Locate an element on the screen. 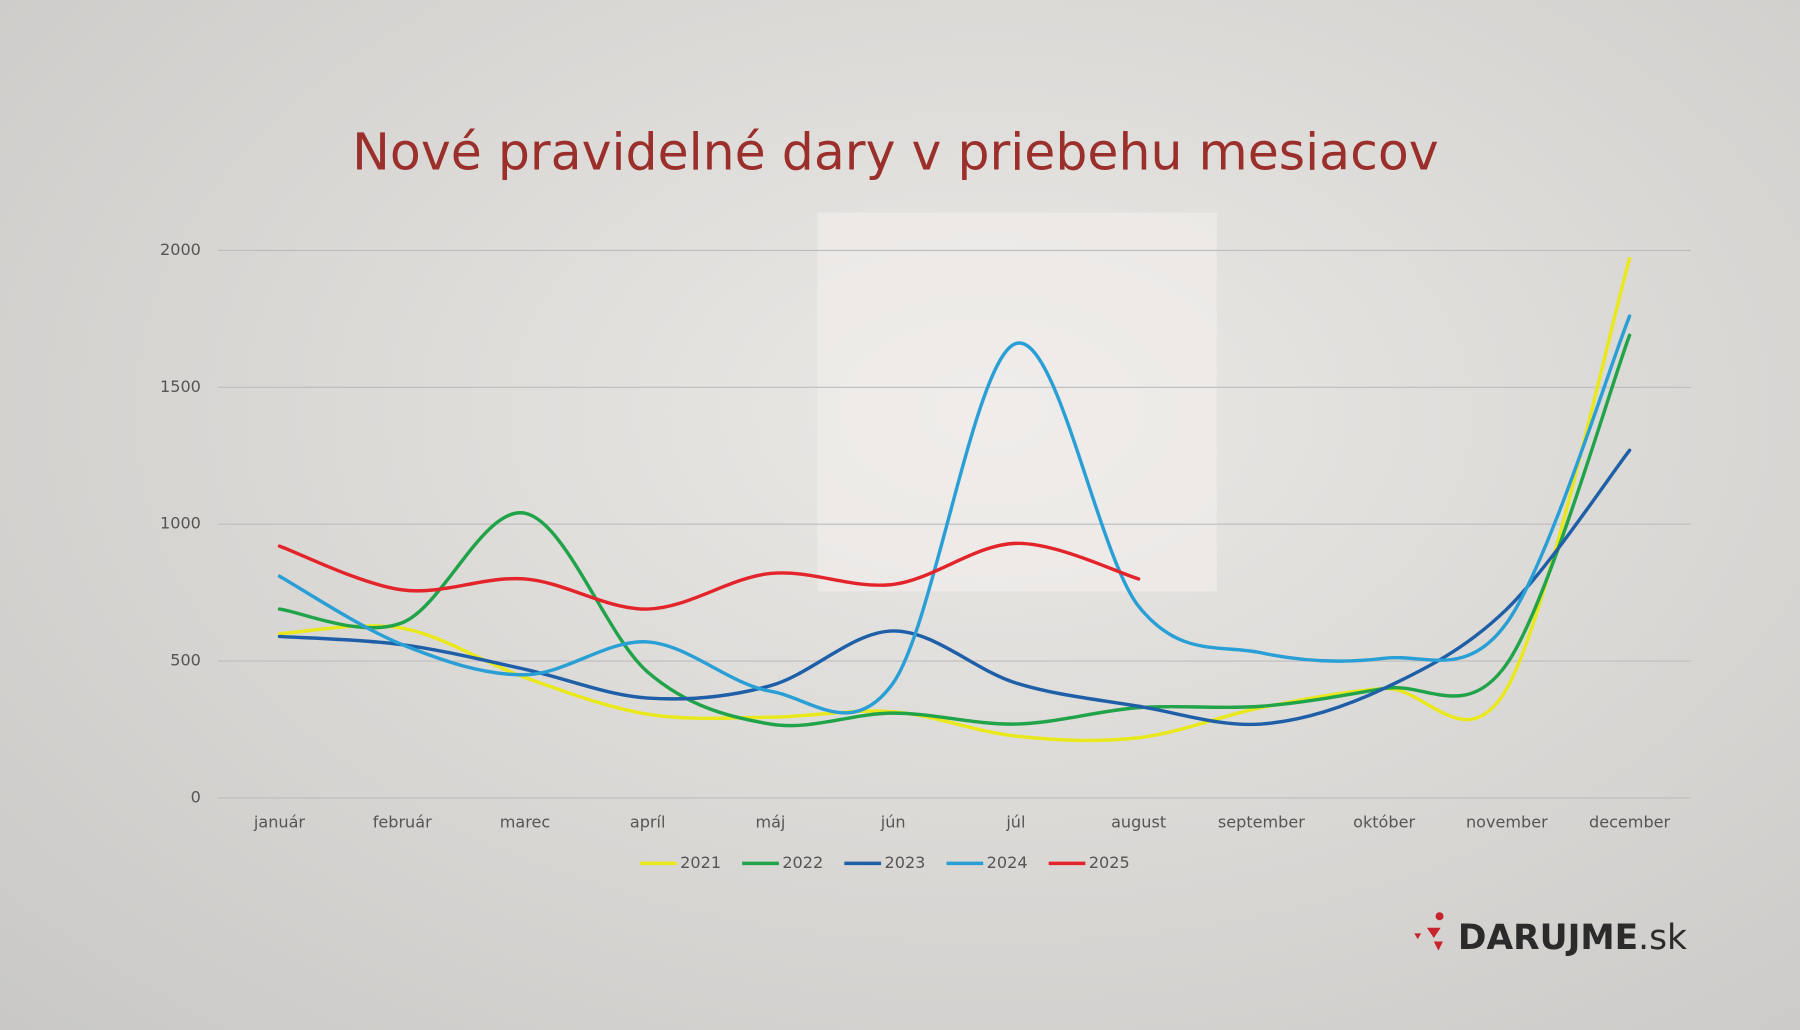  legend-label: 2021 is located at coordinates (700, 862).